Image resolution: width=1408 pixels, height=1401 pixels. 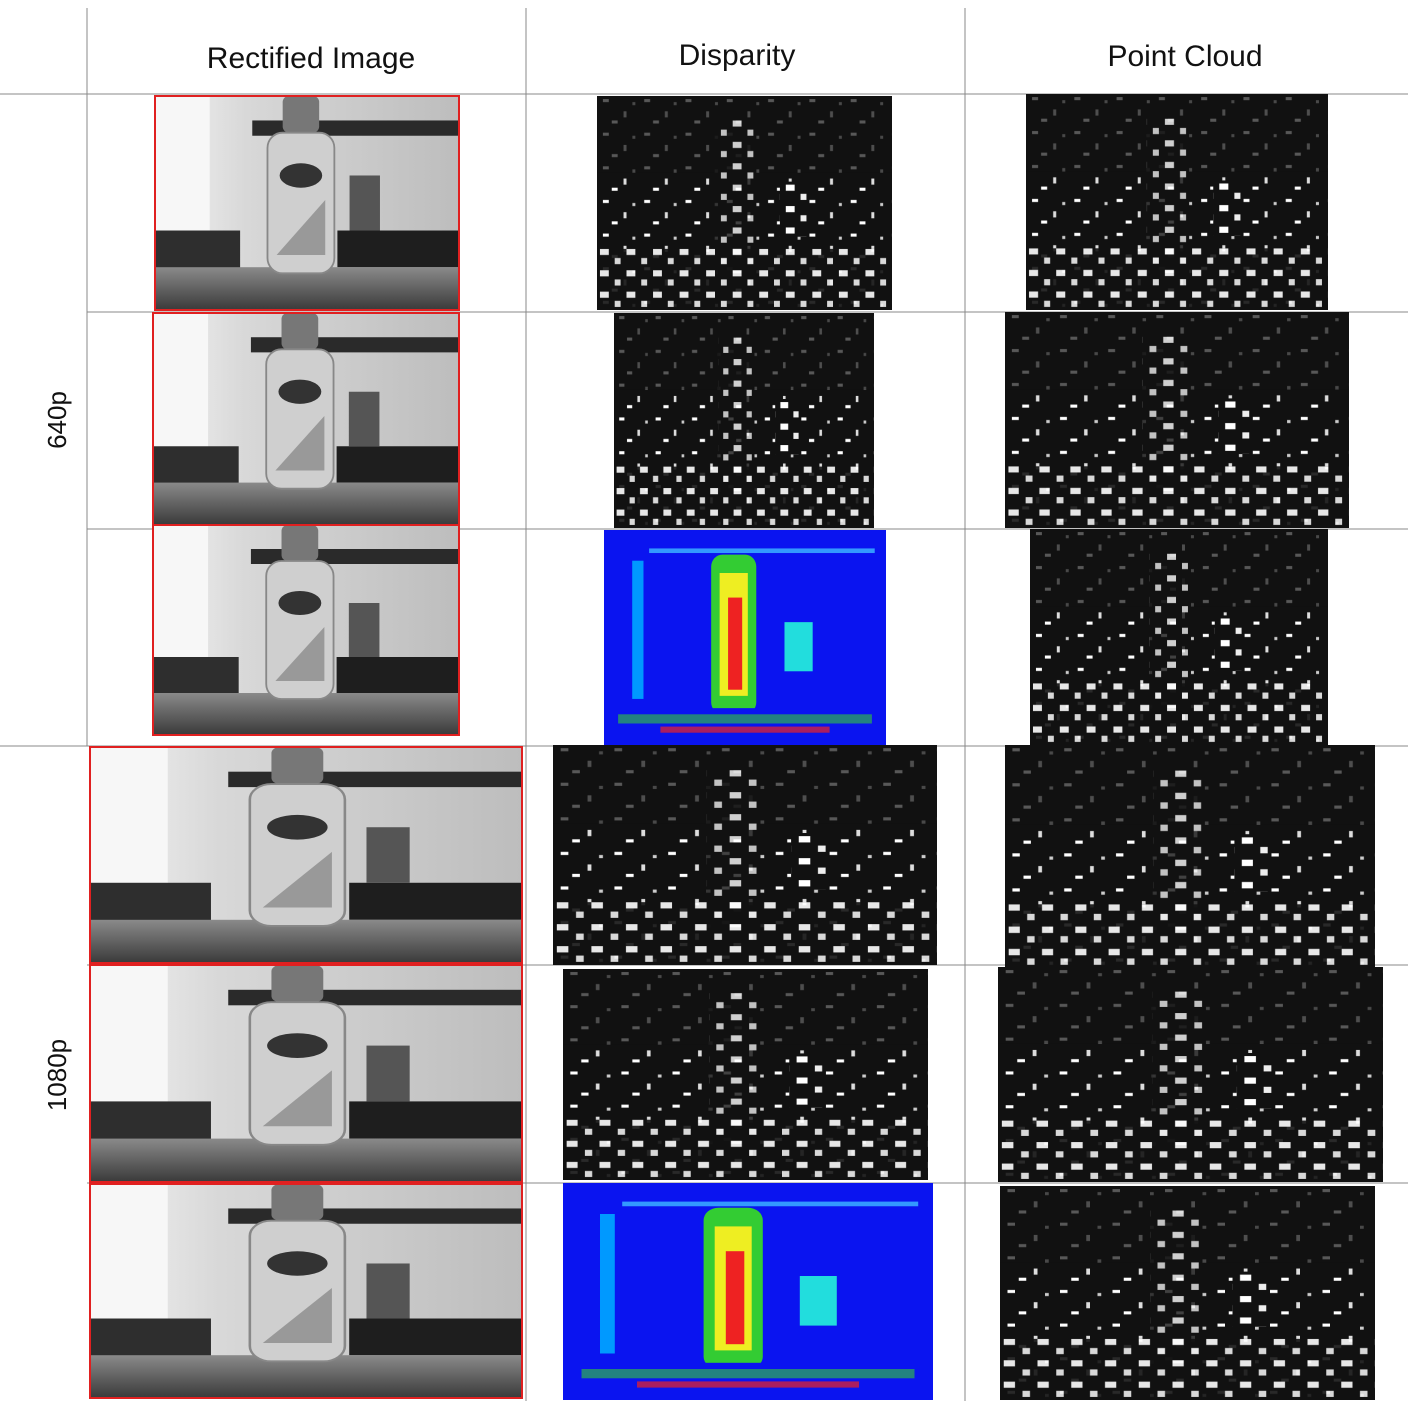 I want to click on column-header: Rectified Image, so click(x=311, y=58).